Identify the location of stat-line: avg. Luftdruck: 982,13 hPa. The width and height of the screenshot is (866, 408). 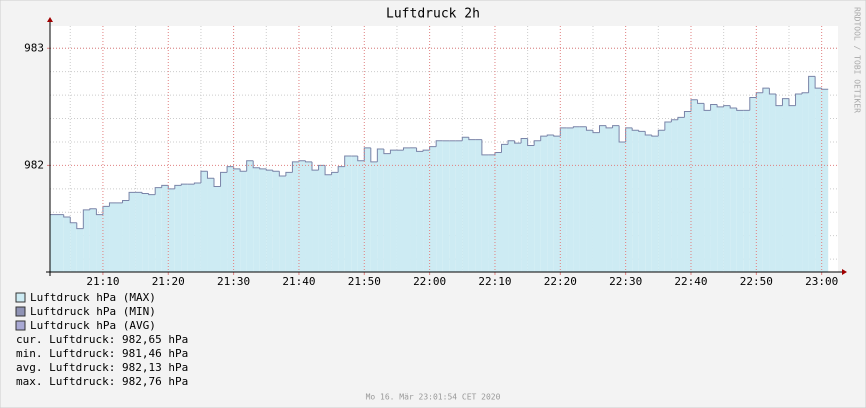
(102, 367).